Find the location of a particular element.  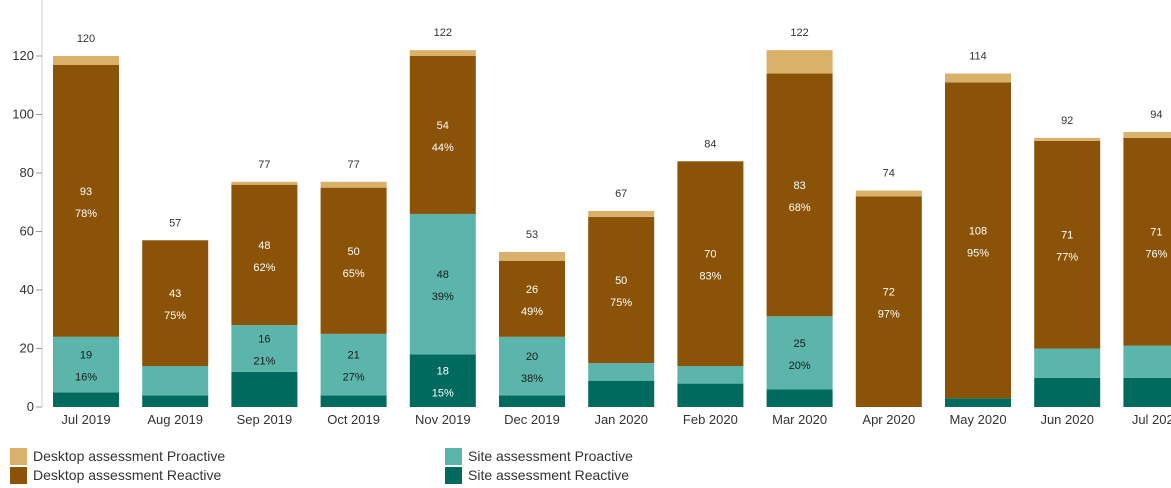

segment-percent-label: 49% is located at coordinates (532, 312).